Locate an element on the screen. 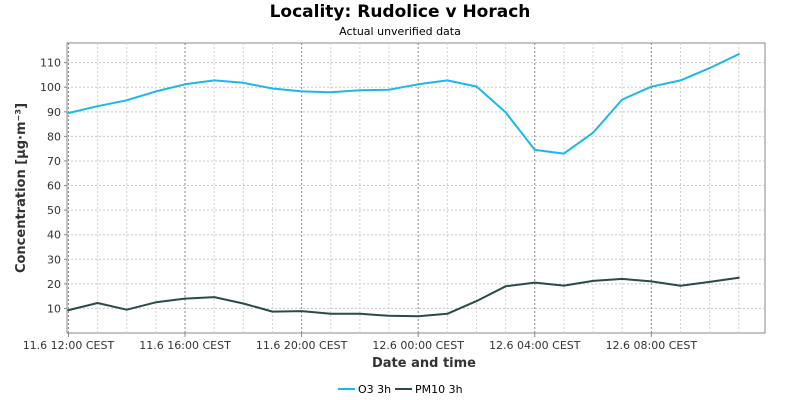 The image size is (800, 400). y-axis-label: Concentration [µg·m⁻³] is located at coordinates (21, 188).